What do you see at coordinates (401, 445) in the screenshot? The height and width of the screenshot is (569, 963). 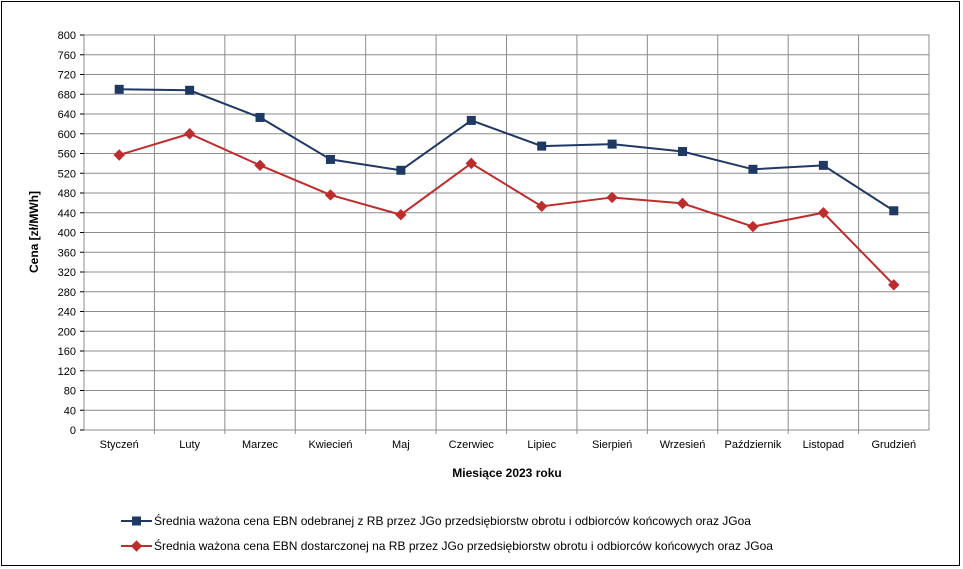 I see `x-tick-label: Maj` at bounding box center [401, 445].